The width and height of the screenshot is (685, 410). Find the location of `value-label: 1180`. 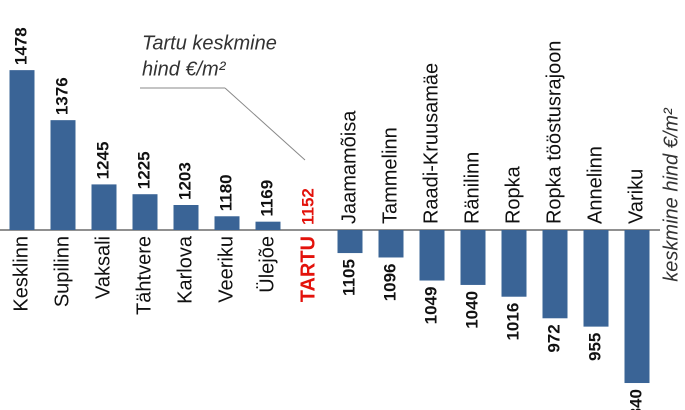

value-label: 1180 is located at coordinates (225, 192).